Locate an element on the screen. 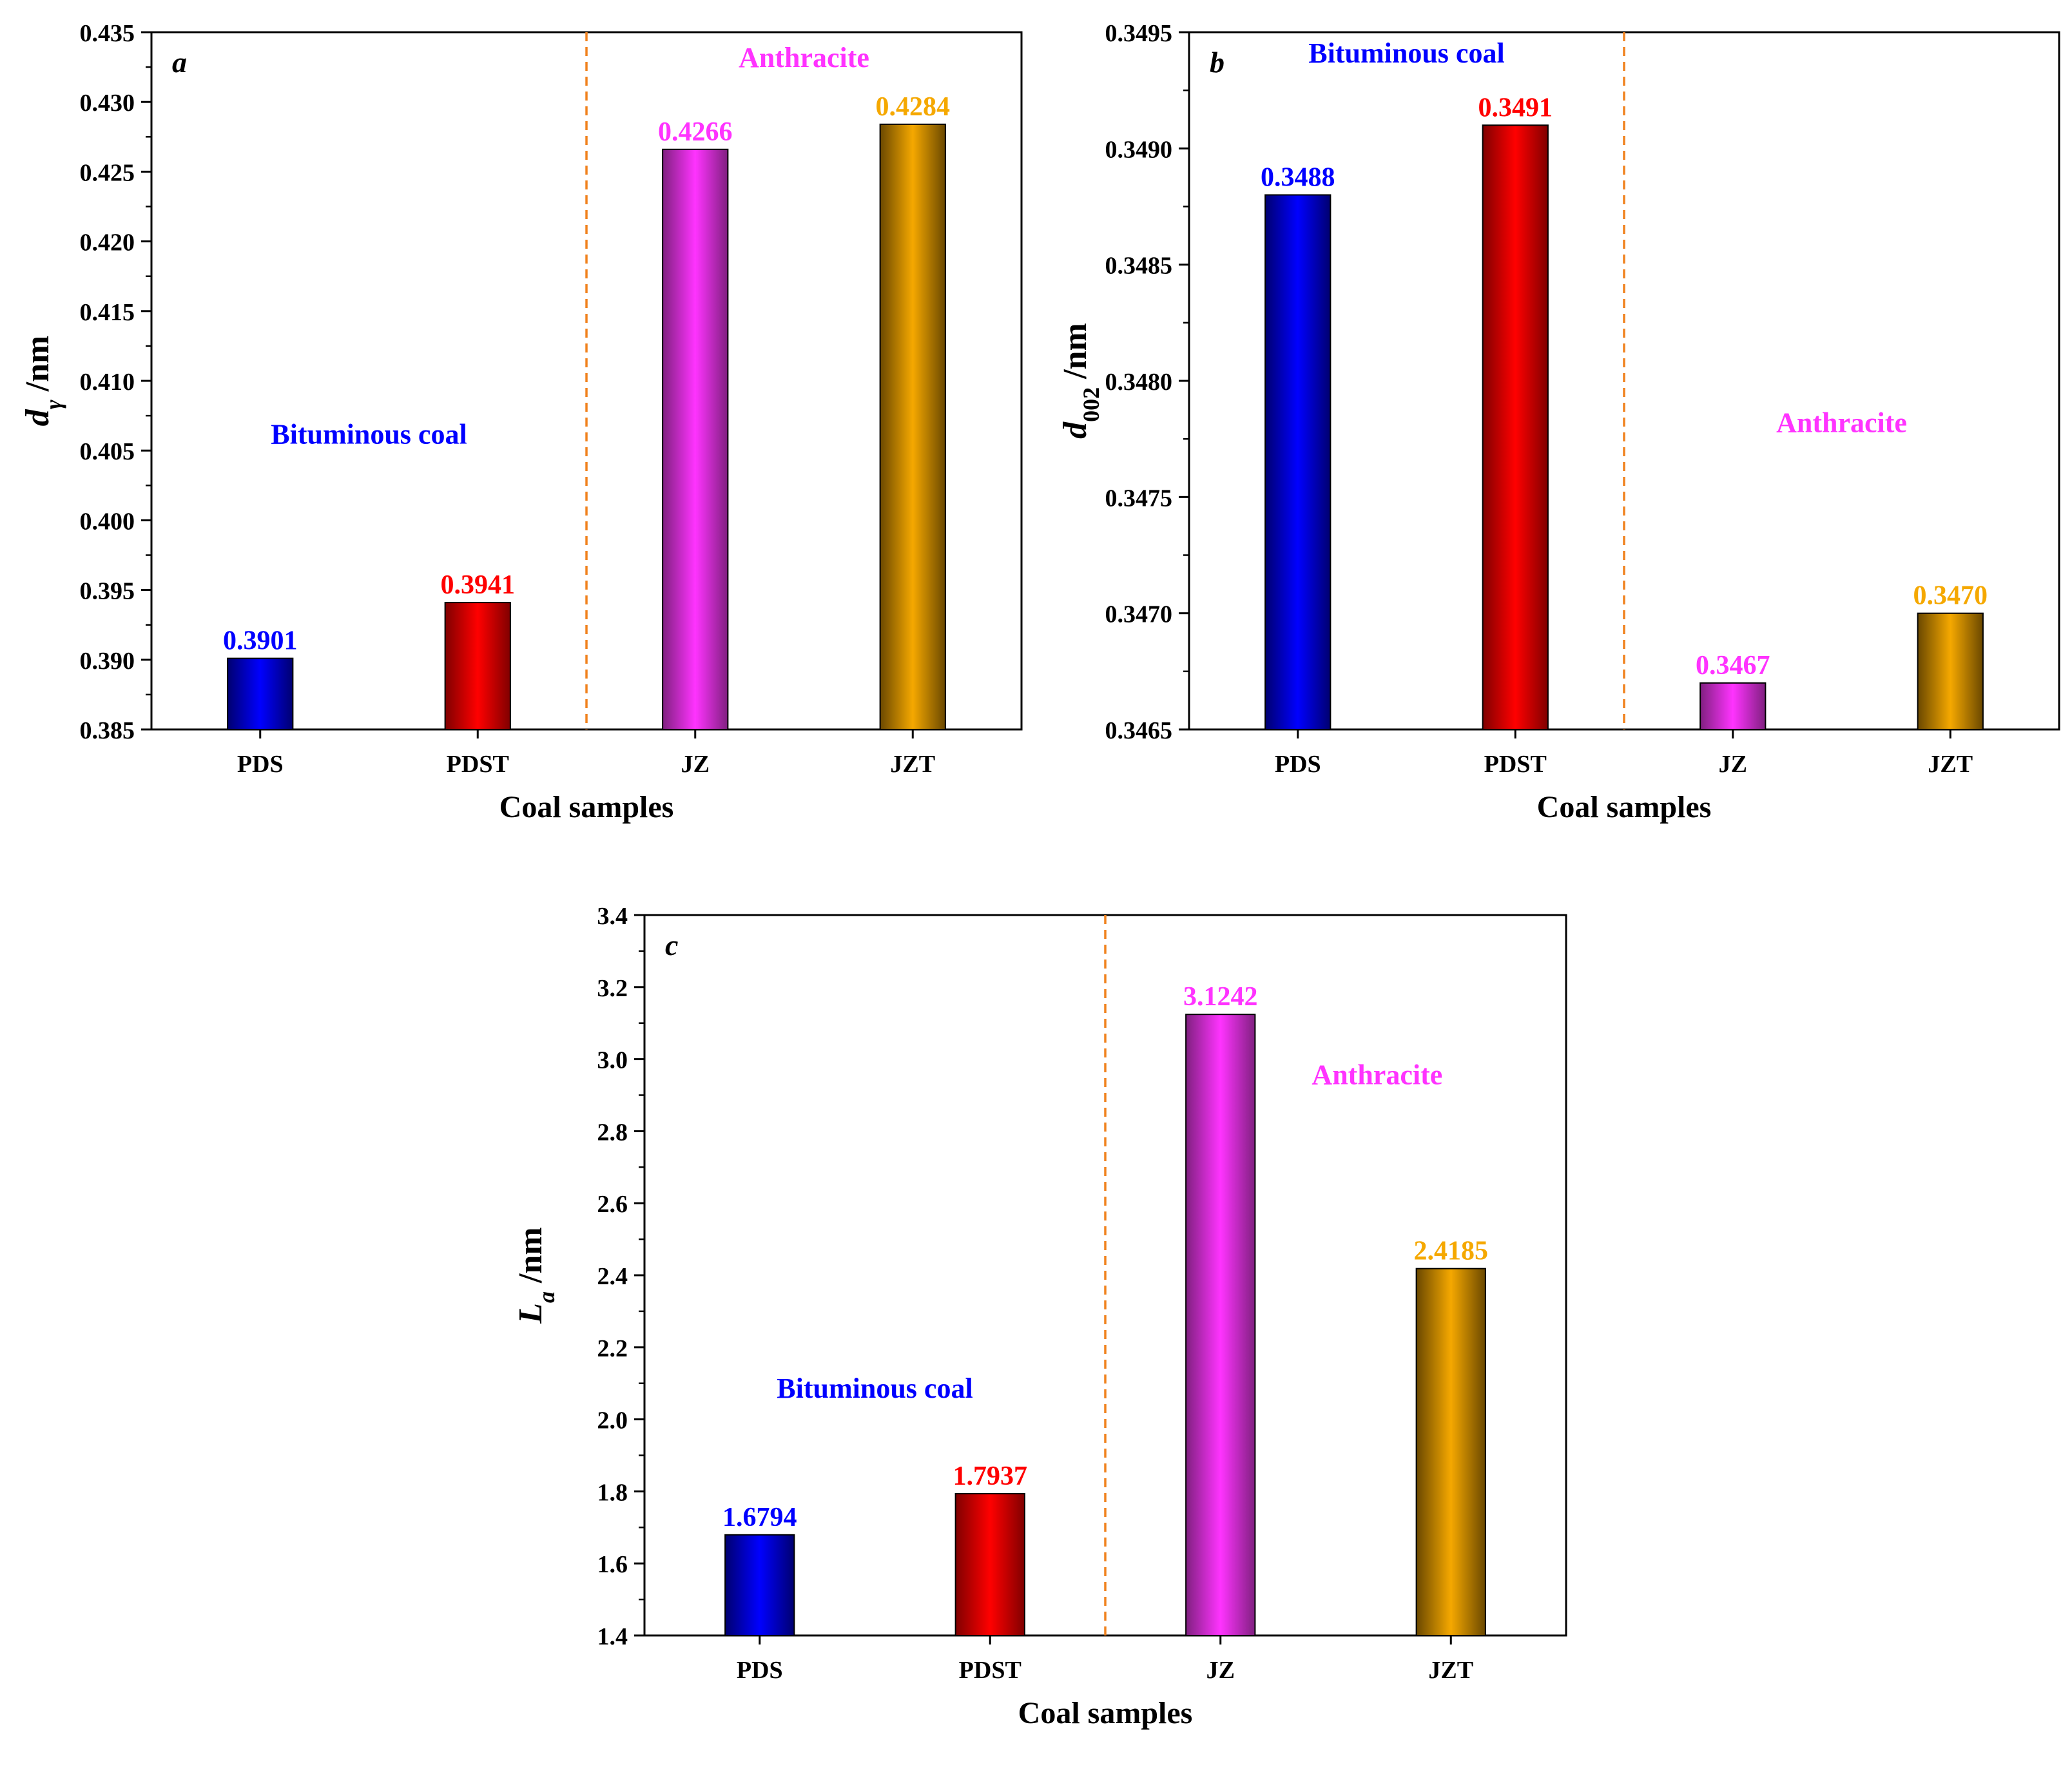  y-tick-label: 2.0 is located at coordinates (612, 1420).